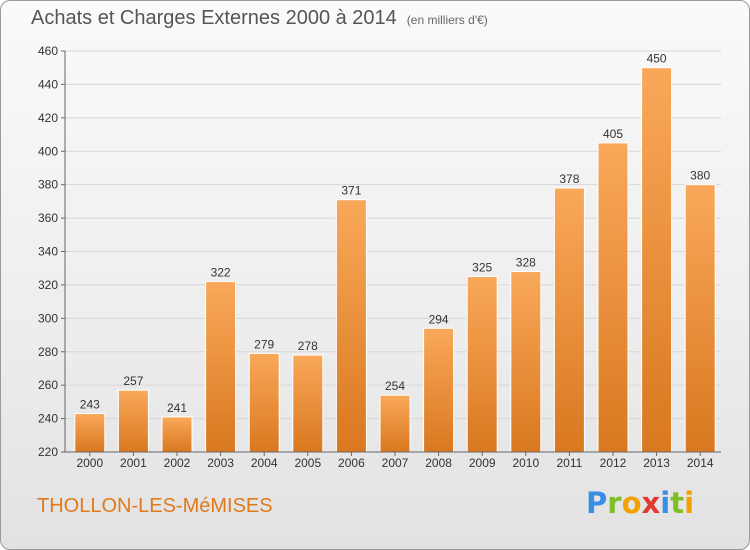 This screenshot has height=550, width=750. Describe the element at coordinates (597, 503) in the screenshot. I see `logo-letter: P` at that location.